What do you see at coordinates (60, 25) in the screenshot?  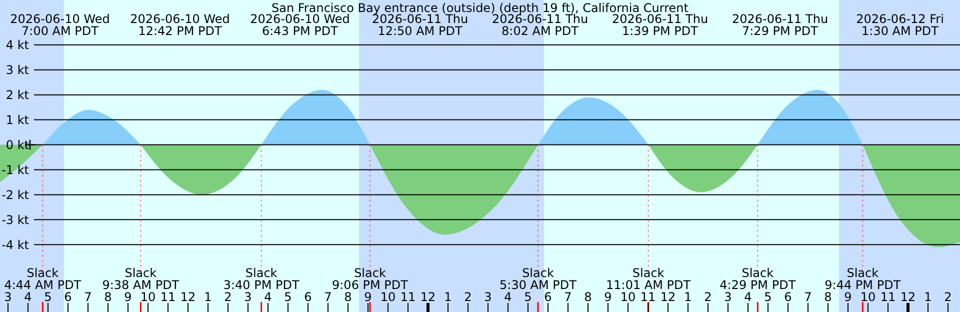 I see `annotation: 2026-06-10 Wed 7:00 AM PDT` at bounding box center [60, 25].